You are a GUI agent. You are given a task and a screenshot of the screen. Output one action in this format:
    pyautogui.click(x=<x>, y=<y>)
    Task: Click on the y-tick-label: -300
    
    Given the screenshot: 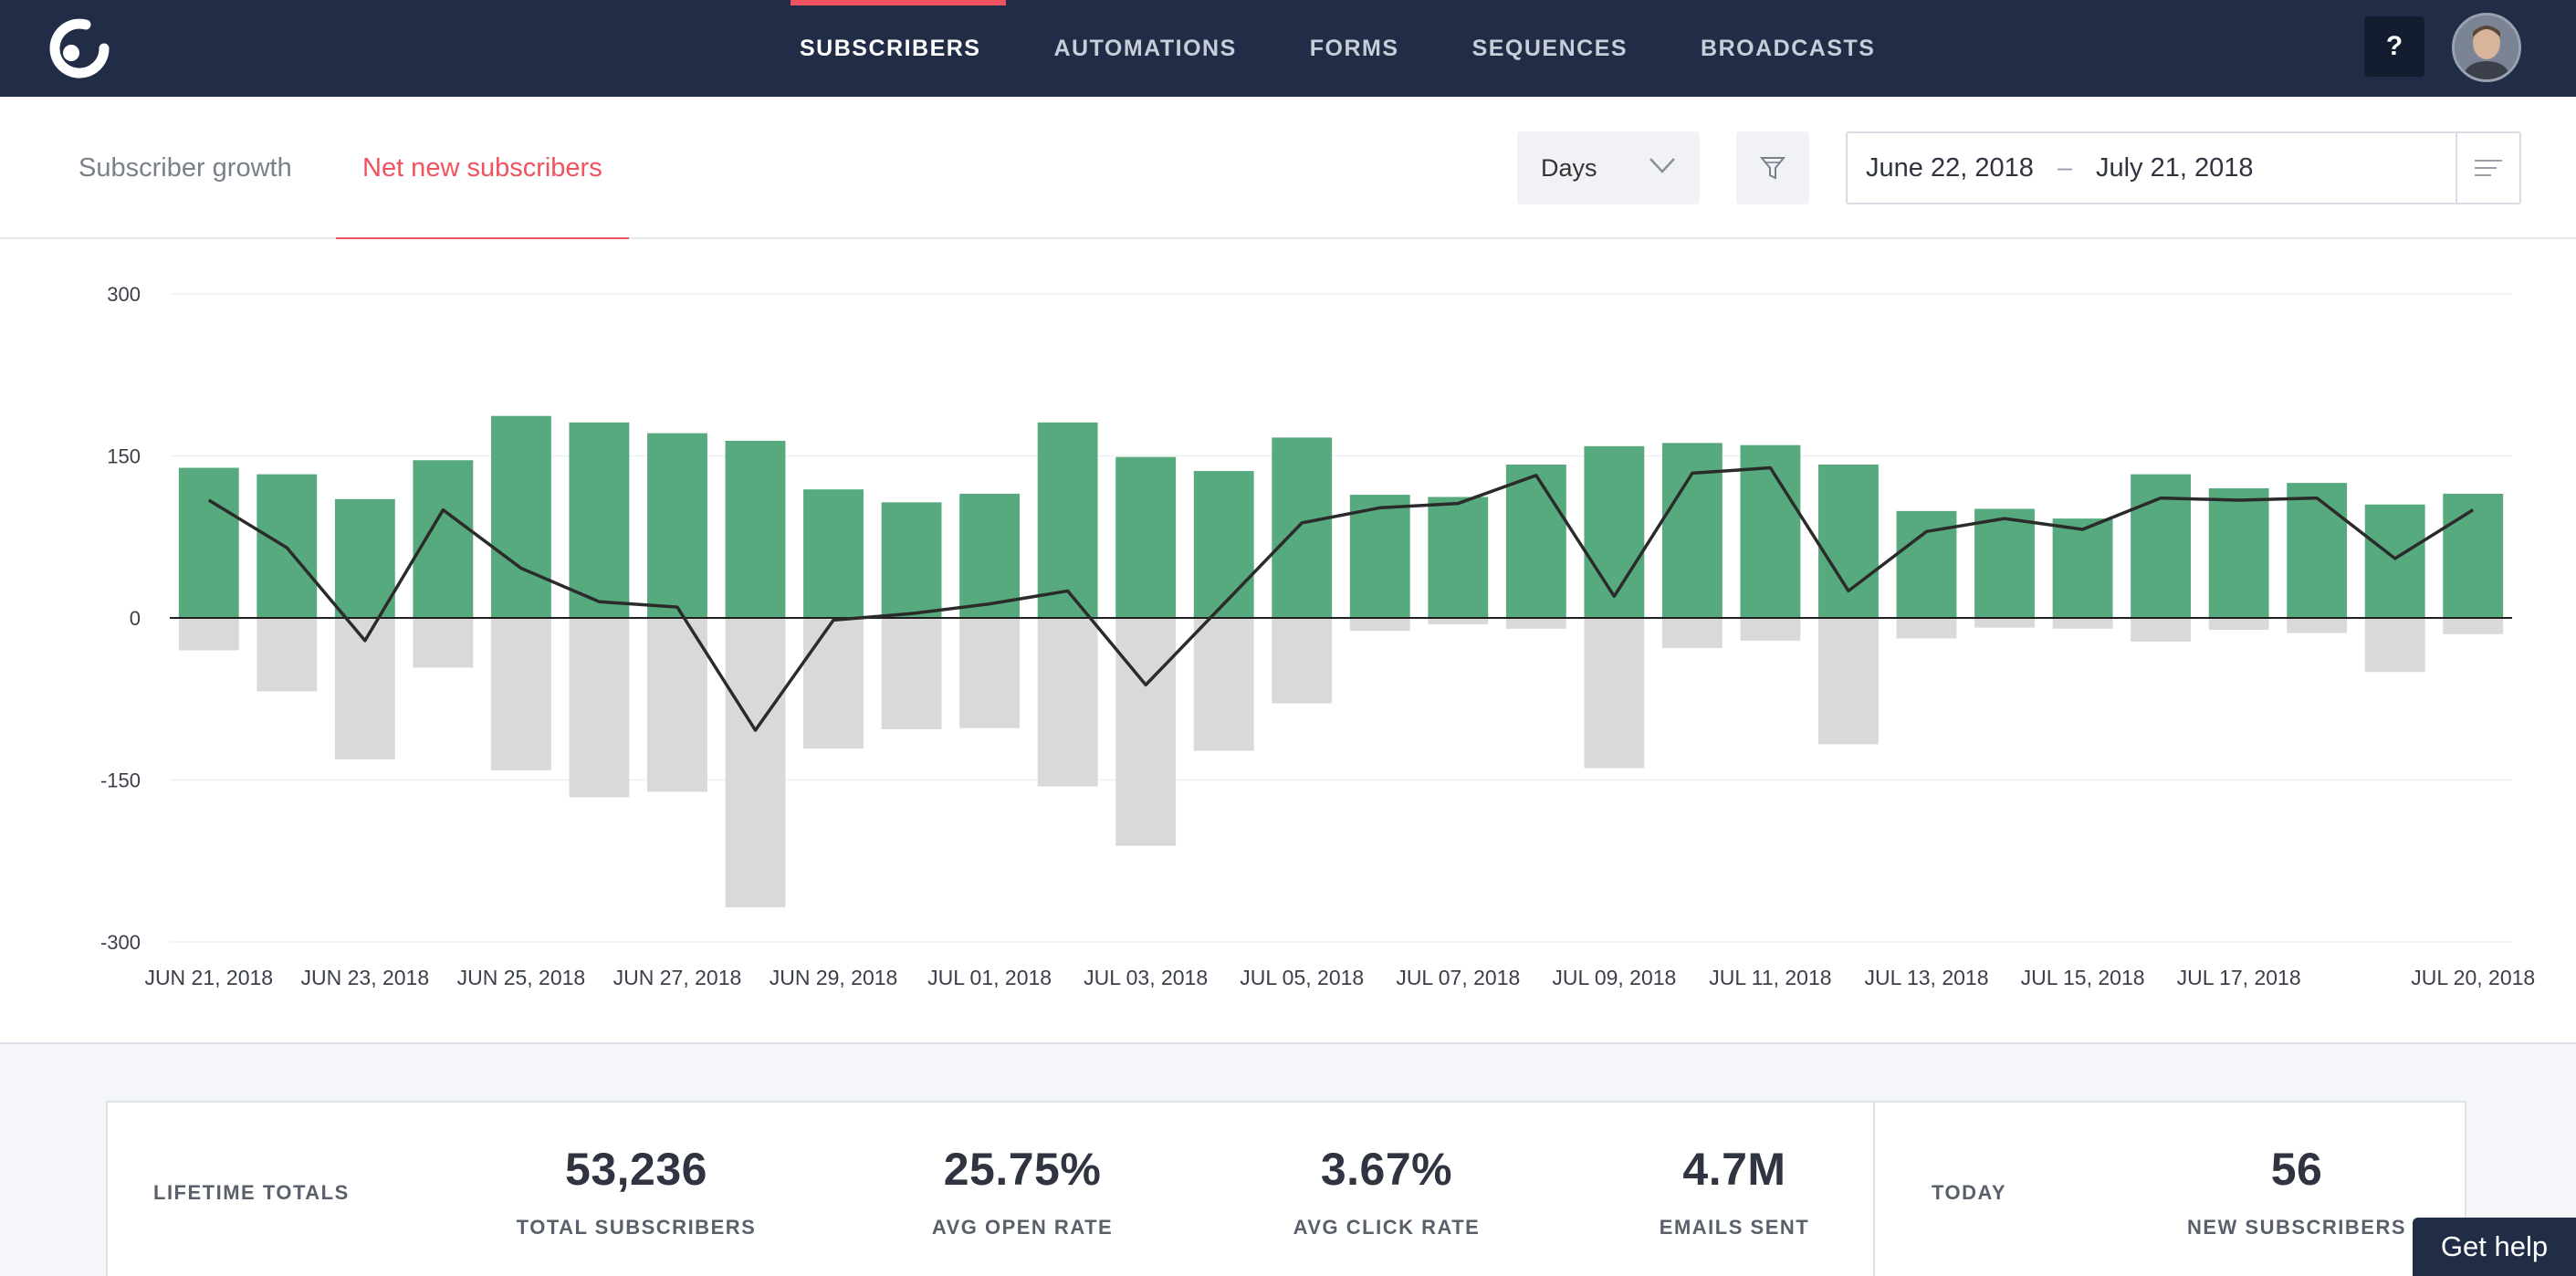 What is the action you would take?
    pyautogui.click(x=120, y=942)
    